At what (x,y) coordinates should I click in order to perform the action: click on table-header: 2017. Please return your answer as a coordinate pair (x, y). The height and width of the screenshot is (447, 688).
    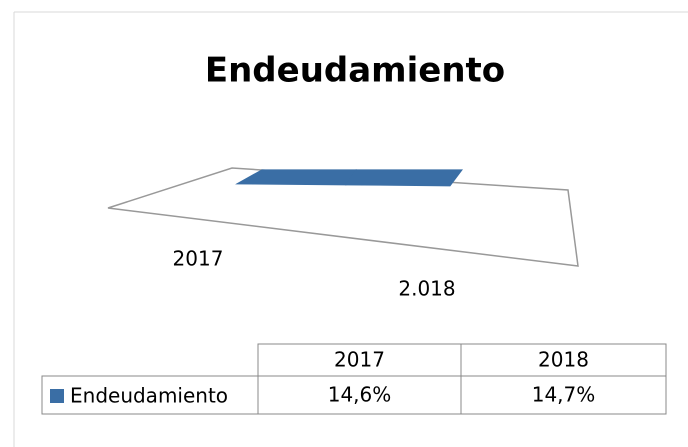
    Looking at the image, I should click on (359, 360).